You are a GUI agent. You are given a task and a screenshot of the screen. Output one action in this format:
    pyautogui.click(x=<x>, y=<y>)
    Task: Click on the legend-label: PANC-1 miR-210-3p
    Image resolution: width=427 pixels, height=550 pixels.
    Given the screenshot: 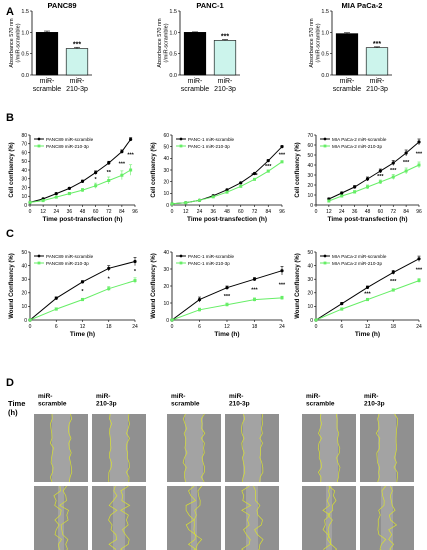 What is the action you would take?
    pyautogui.click(x=209, y=263)
    